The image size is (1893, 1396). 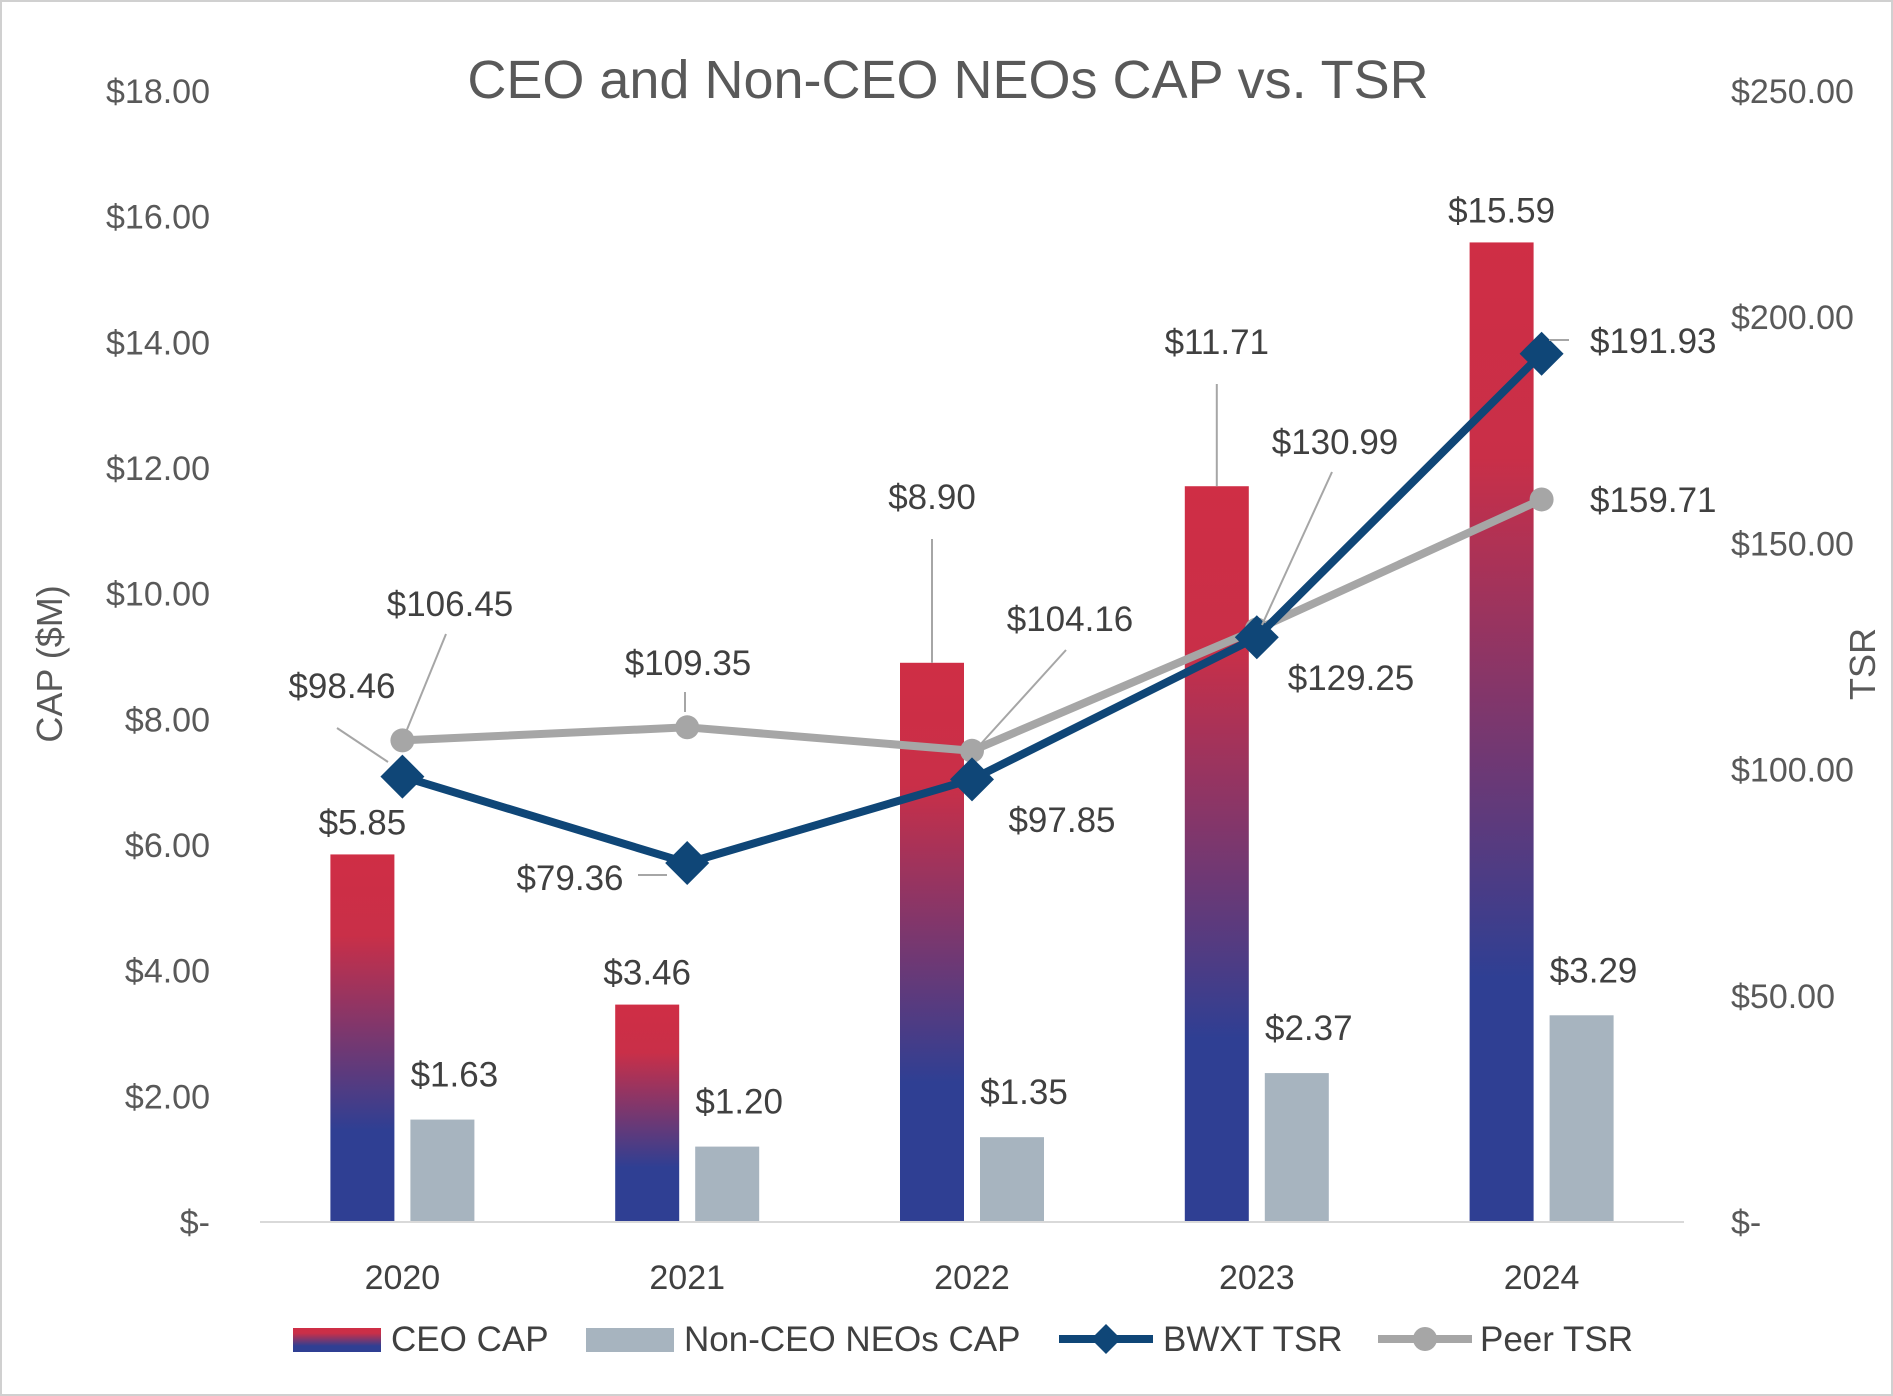 I want to click on bwxt-tsr-label: $97.85, so click(x=1061, y=820).